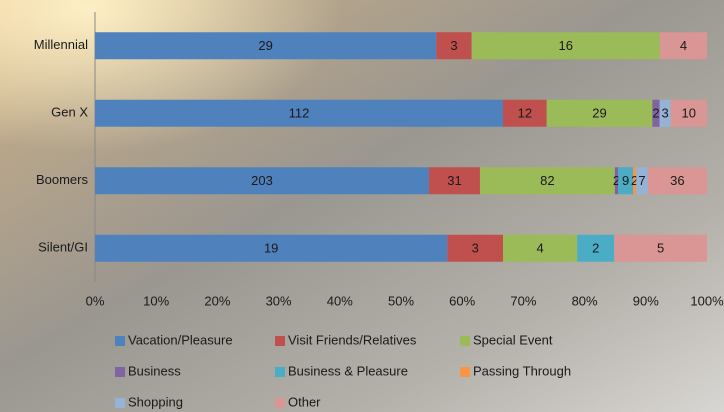 This screenshot has height=412, width=724. What do you see at coordinates (304, 401) in the screenshot?
I see `legend-label: Other` at bounding box center [304, 401].